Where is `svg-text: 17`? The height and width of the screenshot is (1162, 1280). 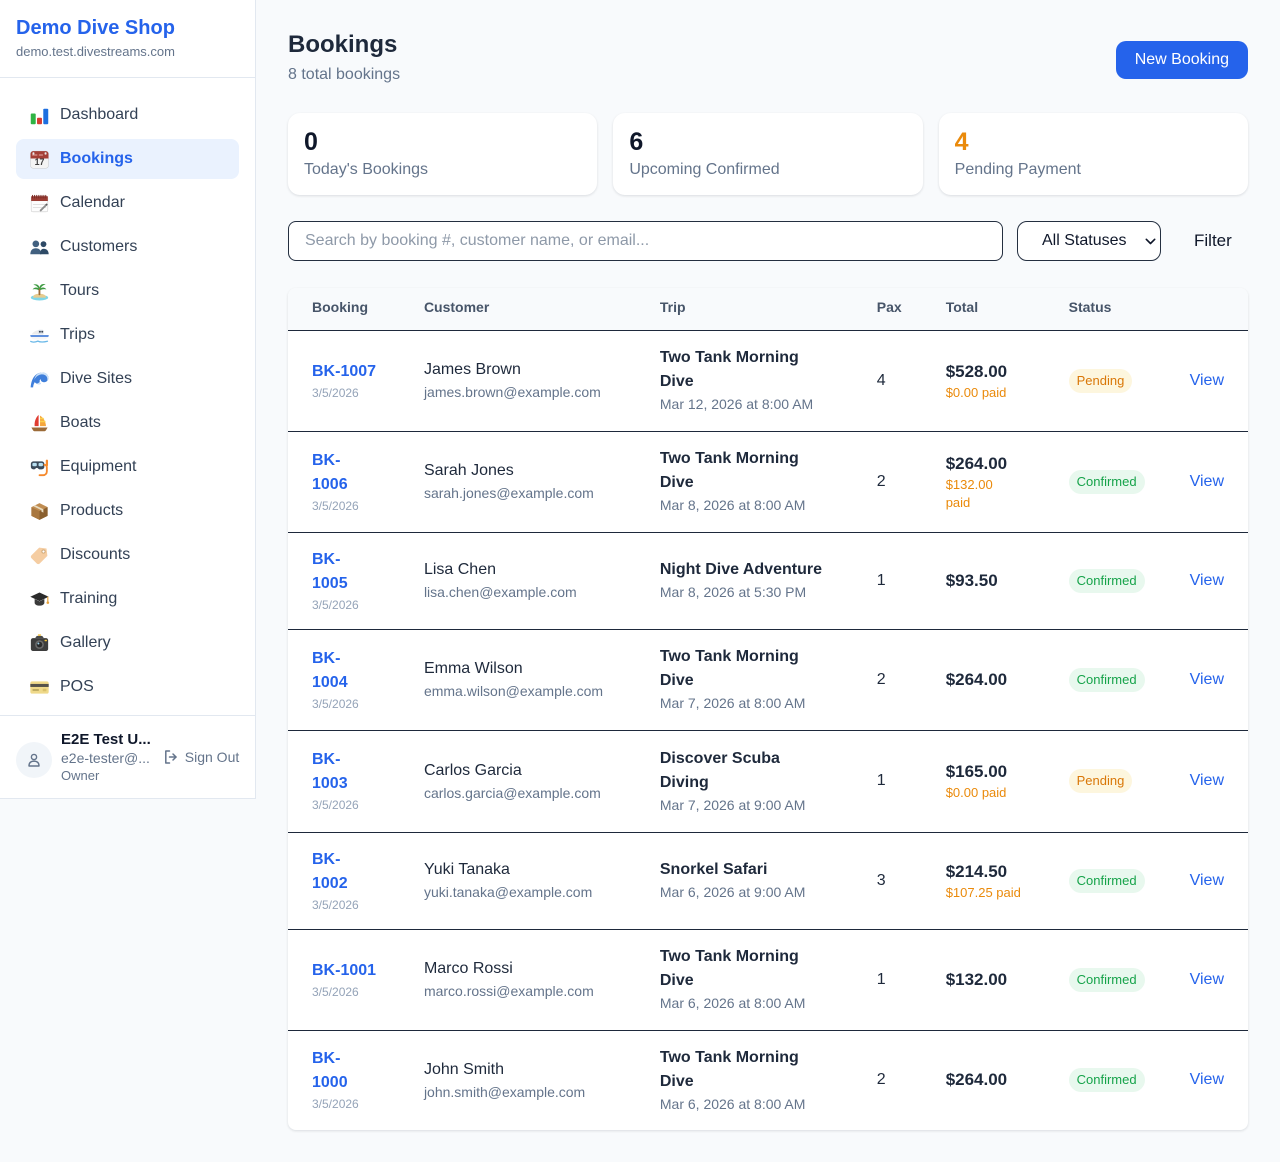
svg-text: 17 is located at coordinates (40, 162).